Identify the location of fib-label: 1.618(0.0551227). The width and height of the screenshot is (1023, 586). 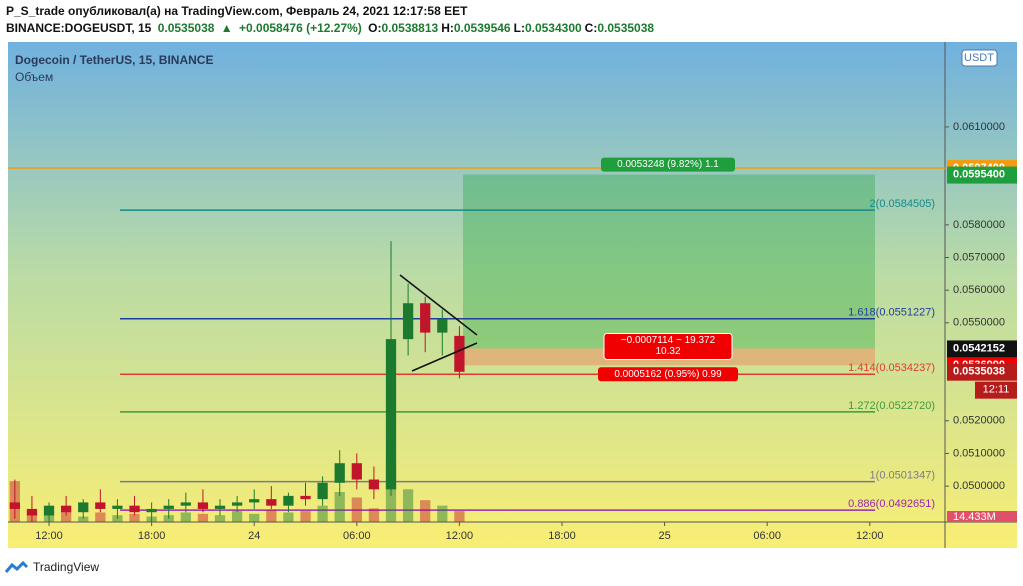
(891, 313).